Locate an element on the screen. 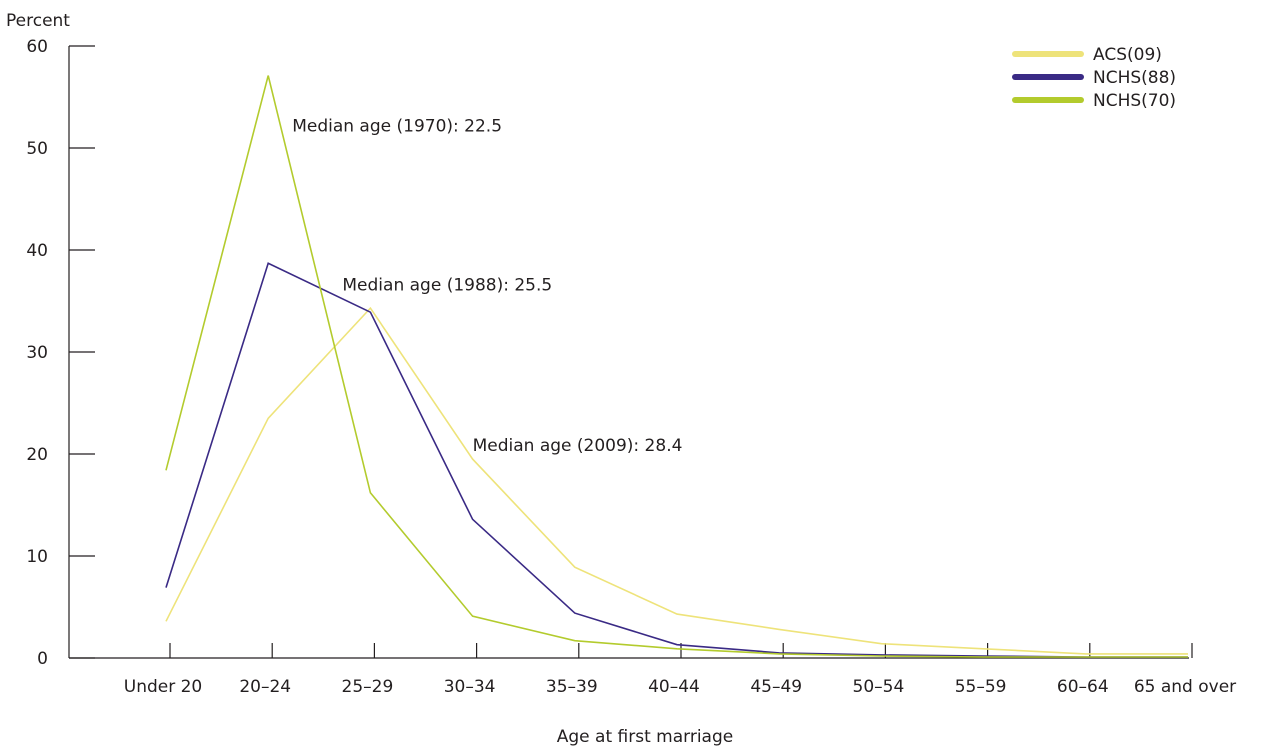  x-tick-label: 60–64 is located at coordinates (1083, 687).